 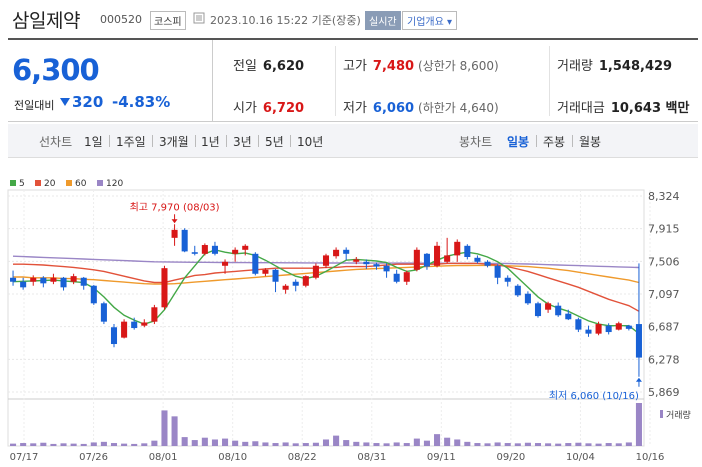 What do you see at coordinates (458, 108) in the screenshot?
I see `lower-limit: (하한가 4,640)` at bounding box center [458, 108].